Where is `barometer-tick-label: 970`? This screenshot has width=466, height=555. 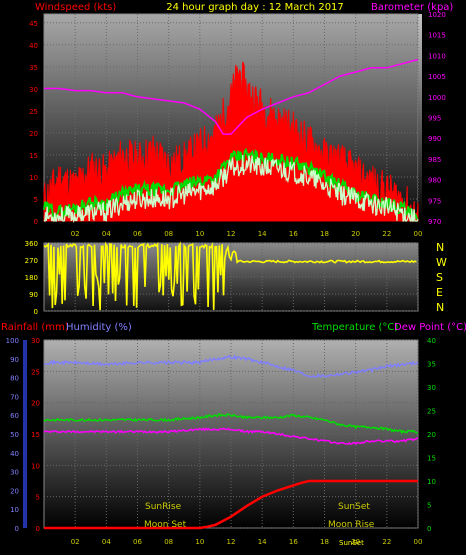
barometer-tick-label: 970 is located at coordinates (434, 222).